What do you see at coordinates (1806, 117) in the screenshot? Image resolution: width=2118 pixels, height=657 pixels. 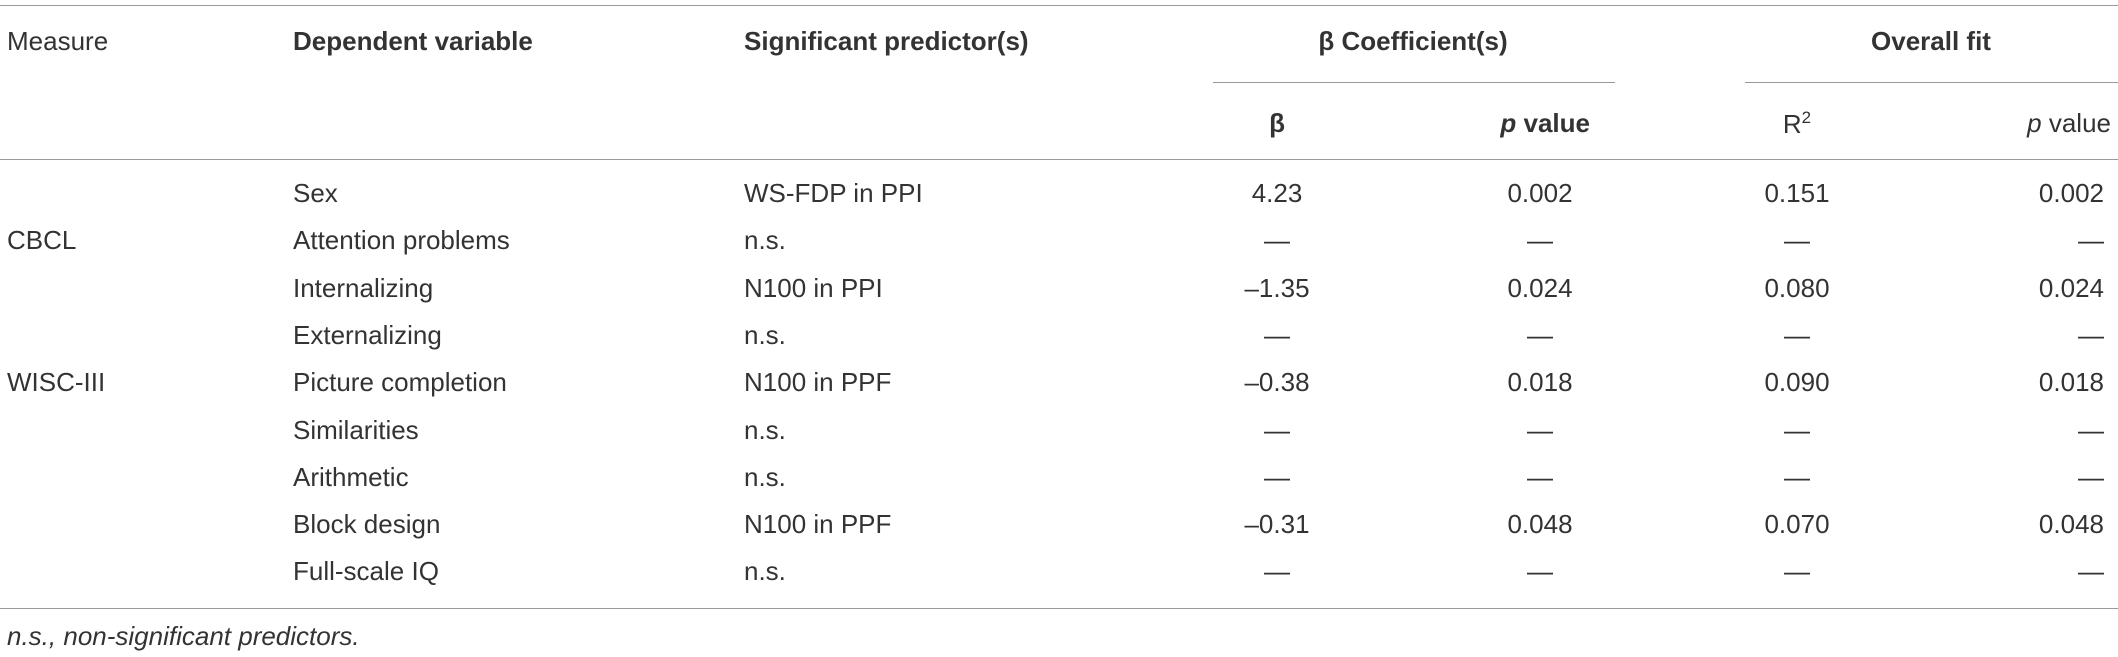 I see `superscript: 2` at bounding box center [1806, 117].